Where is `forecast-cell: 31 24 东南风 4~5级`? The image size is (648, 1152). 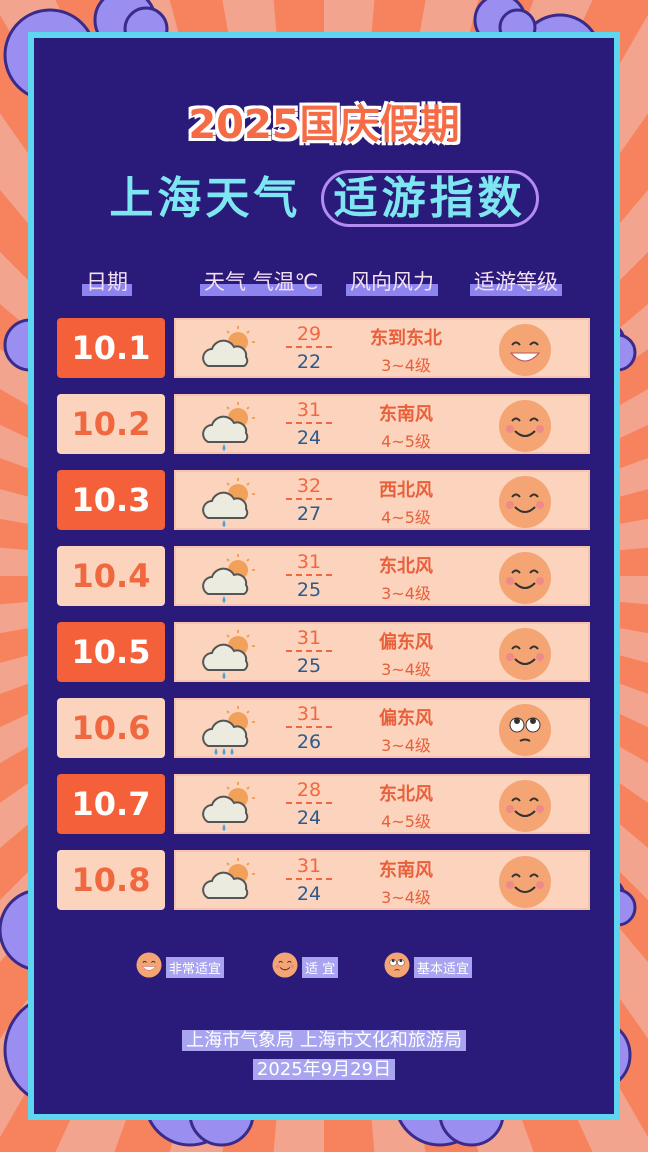 forecast-cell: 31 24 东南风 4~5级 is located at coordinates (382, 424).